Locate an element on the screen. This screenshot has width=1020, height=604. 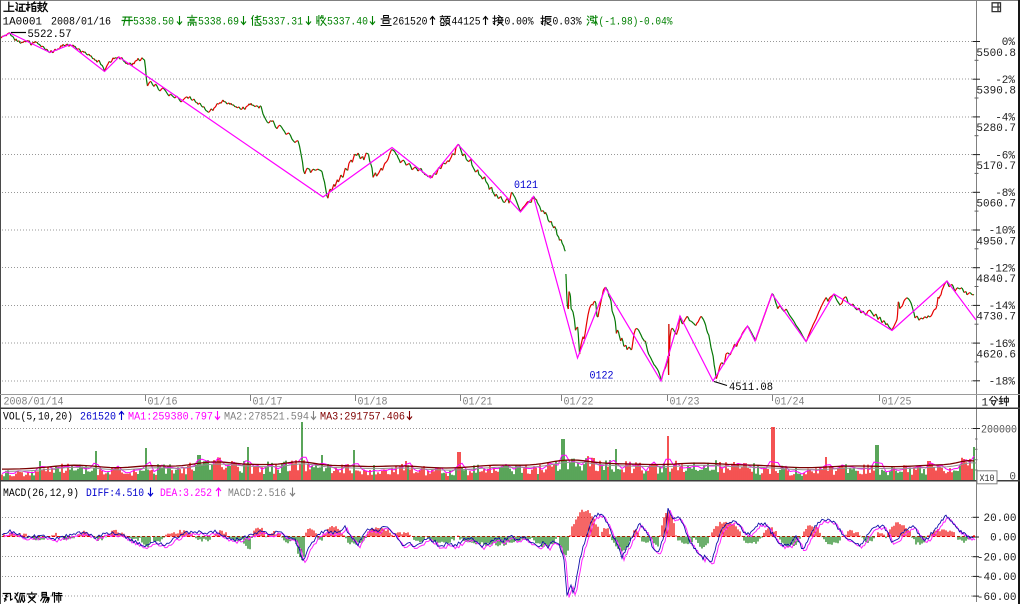
svg-text: 2008/01/14 is located at coordinates (34, 403).